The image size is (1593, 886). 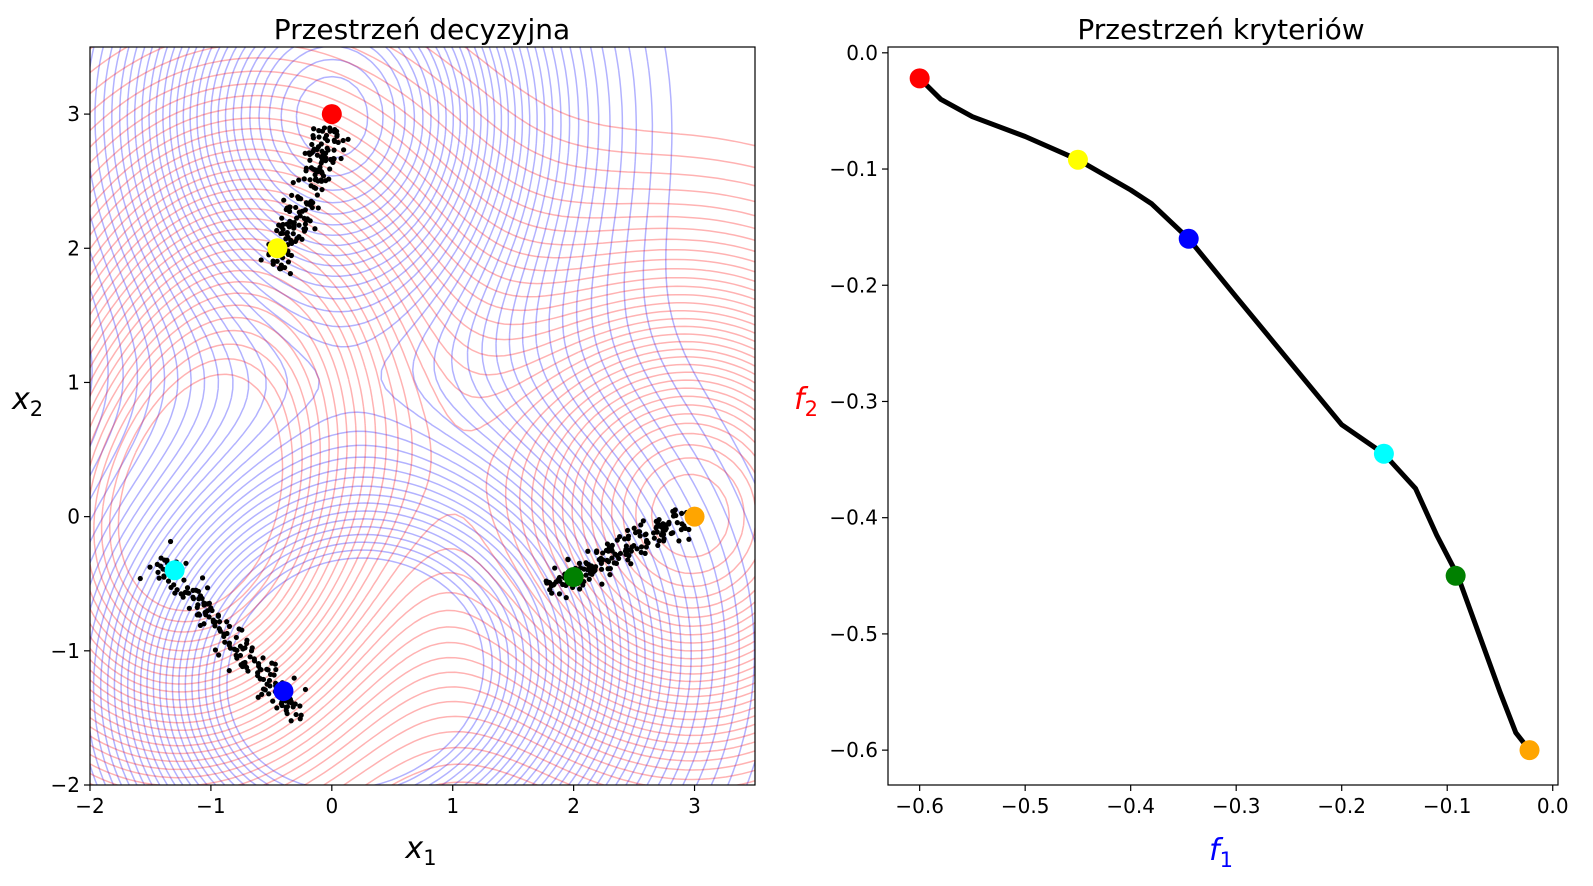 What do you see at coordinates (806, 401) in the screenshot?
I see `criteria-y-axis-label: f2` at bounding box center [806, 401].